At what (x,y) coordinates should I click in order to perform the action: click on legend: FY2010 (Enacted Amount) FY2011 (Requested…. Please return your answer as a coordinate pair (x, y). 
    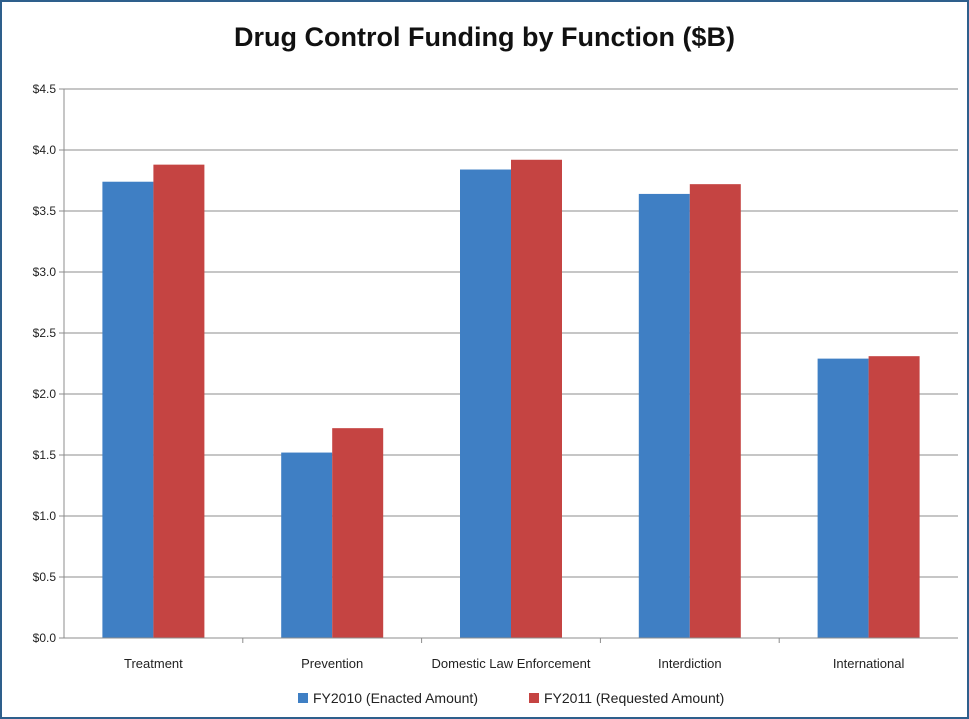
    Looking at the image, I should click on (511, 698).